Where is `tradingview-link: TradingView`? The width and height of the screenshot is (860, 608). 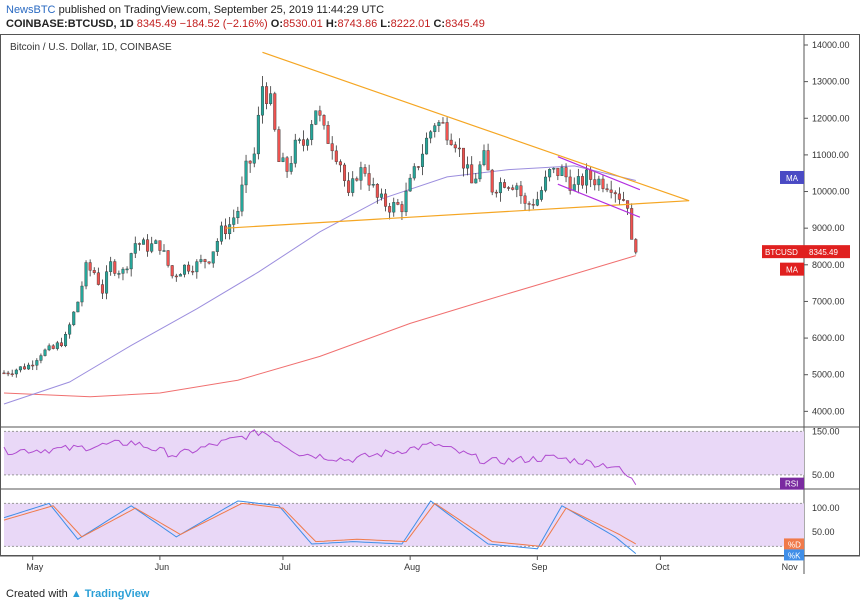 tradingview-link: TradingView is located at coordinates (117, 594).